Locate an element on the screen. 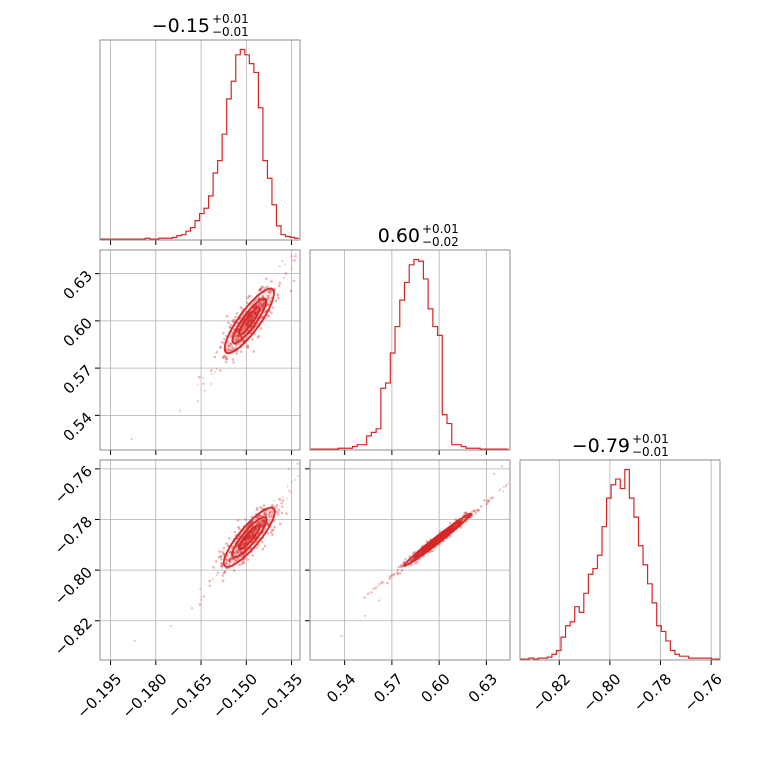 This screenshot has height=760, width=760. title-lower: −0.01 is located at coordinates (650, 452).